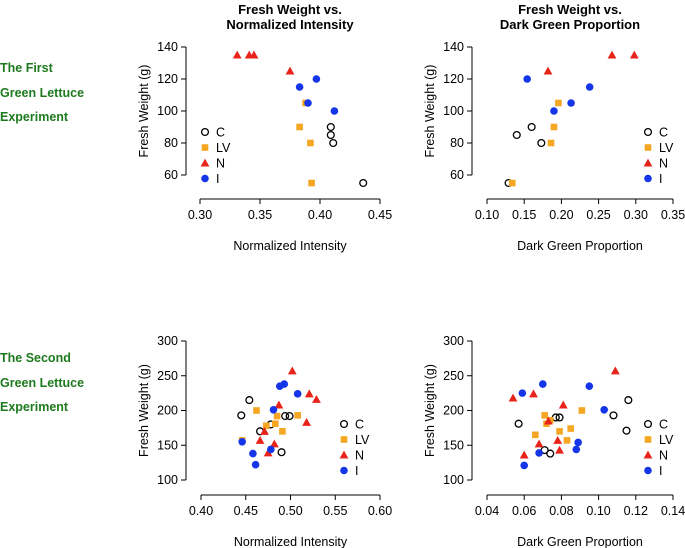  Describe the element at coordinates (167, 445) in the screenshot. I see `y-tick-label: 150` at that location.